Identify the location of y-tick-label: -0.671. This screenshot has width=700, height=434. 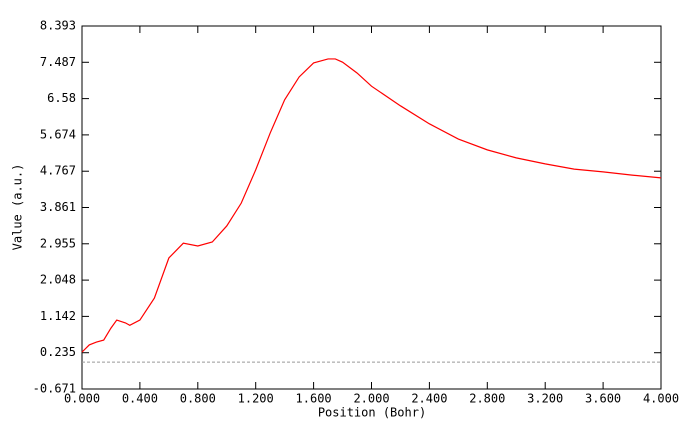
(54, 389).